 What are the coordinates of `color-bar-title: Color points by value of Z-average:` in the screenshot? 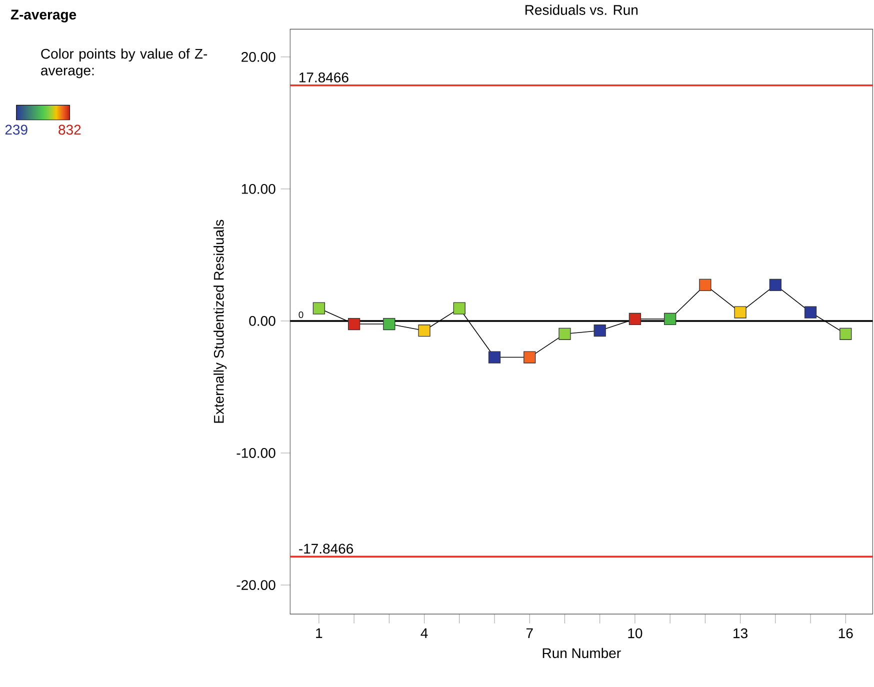 It's located at (124, 63).